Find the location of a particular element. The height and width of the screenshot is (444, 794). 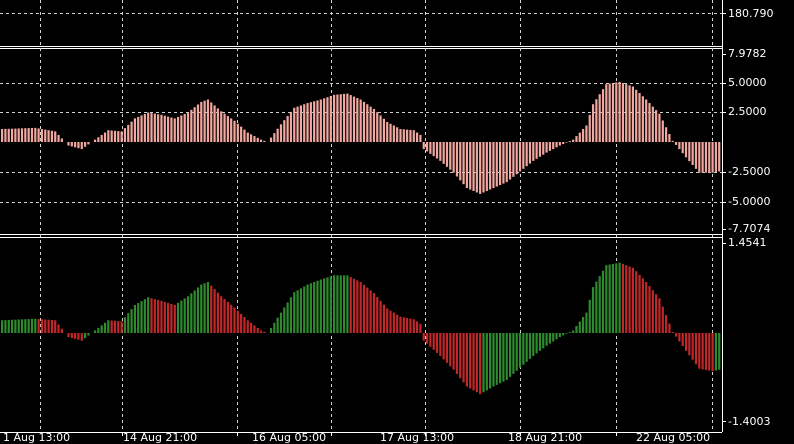

osma-tick-label: -7.7074 is located at coordinates (749, 229).